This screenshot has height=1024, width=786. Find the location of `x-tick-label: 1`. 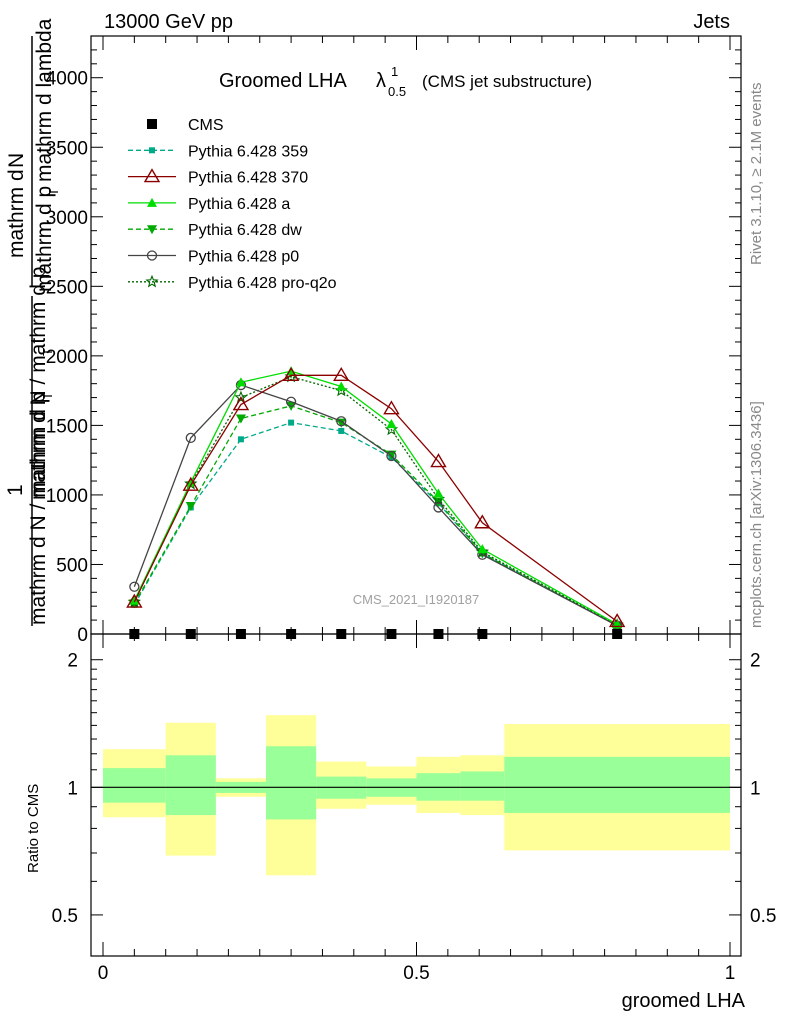

x-tick-label: 1 is located at coordinates (730, 973).